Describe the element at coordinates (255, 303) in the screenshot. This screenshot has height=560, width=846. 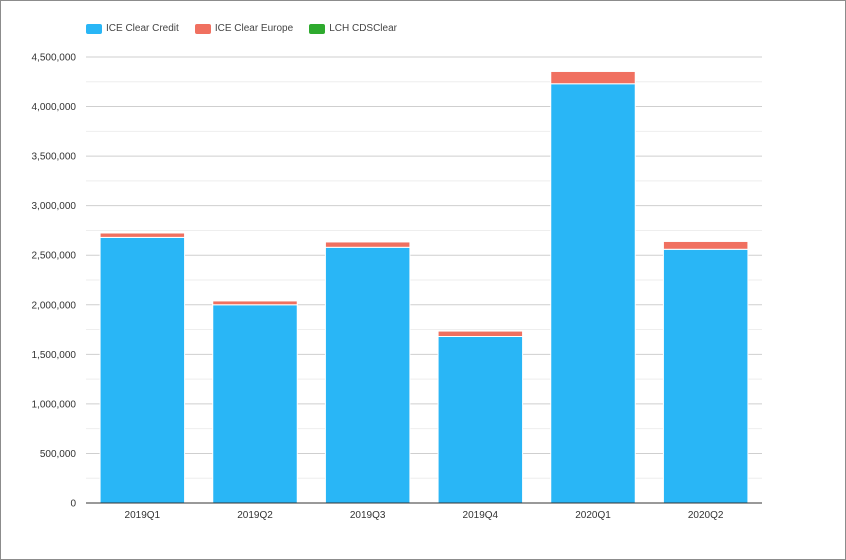
I see `bar-ice-clear-europe-2019q2` at that location.